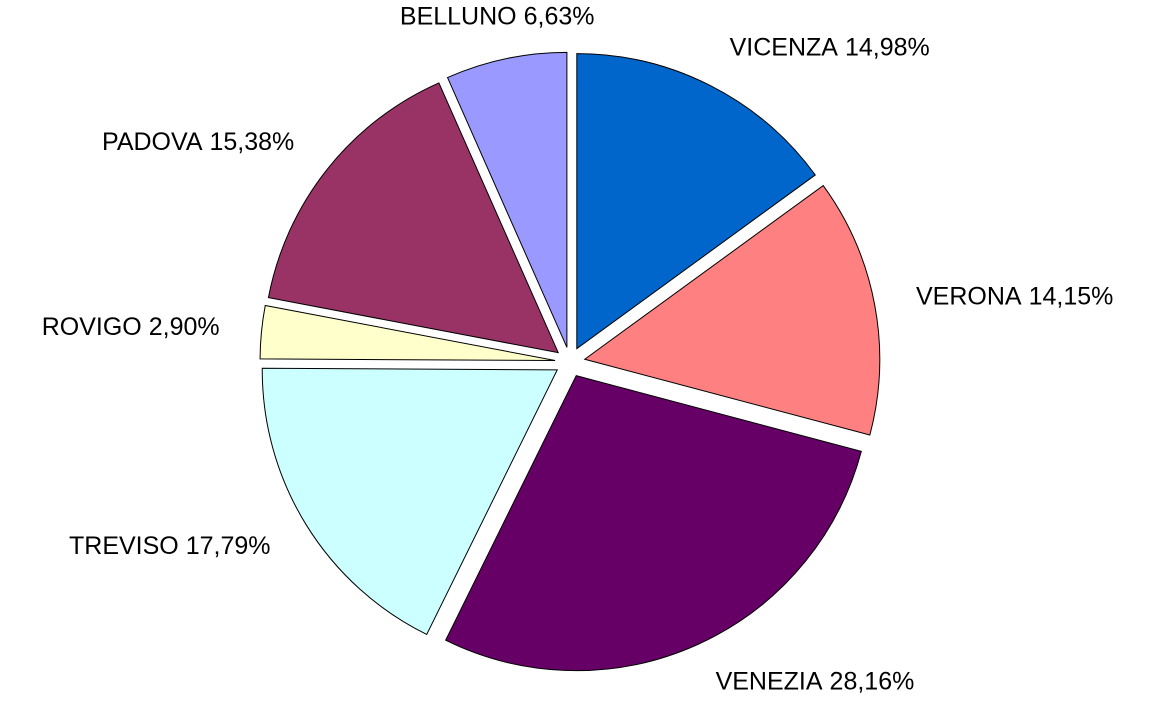  What do you see at coordinates (228, 546) in the screenshot?
I see `value-label: 17,79%` at bounding box center [228, 546].